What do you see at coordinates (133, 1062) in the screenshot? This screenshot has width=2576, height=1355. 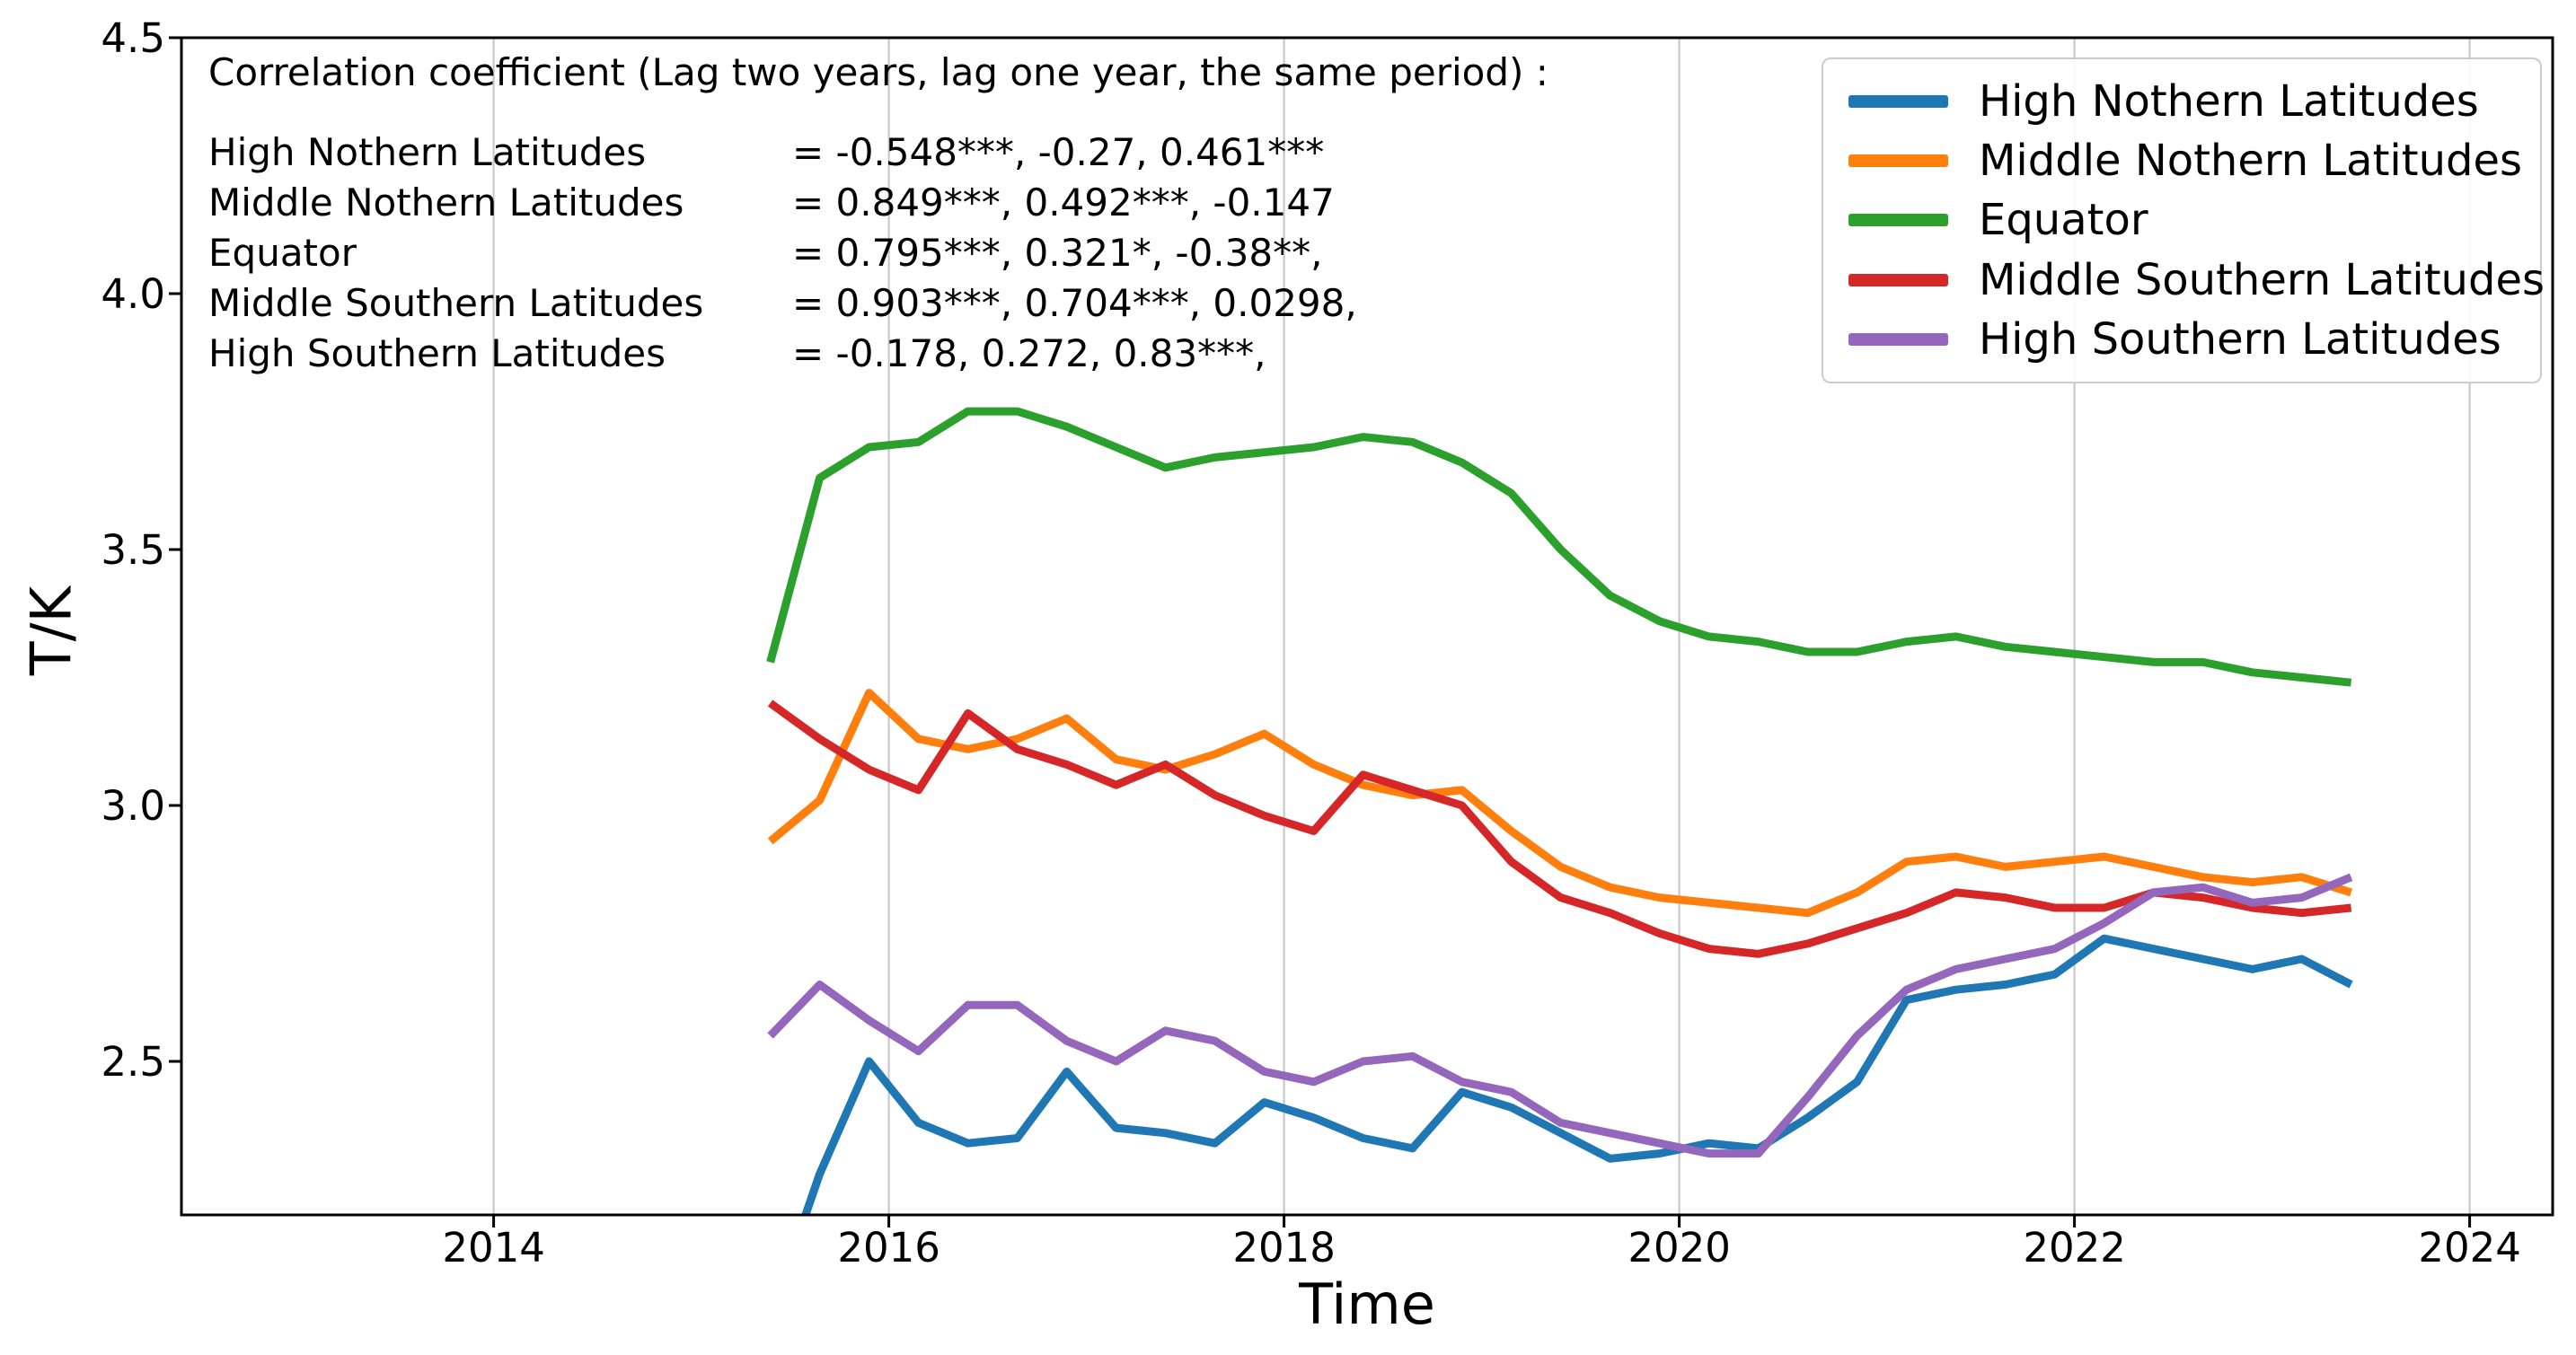 I see `y-tick-label-2.5: 2.5` at bounding box center [133, 1062].